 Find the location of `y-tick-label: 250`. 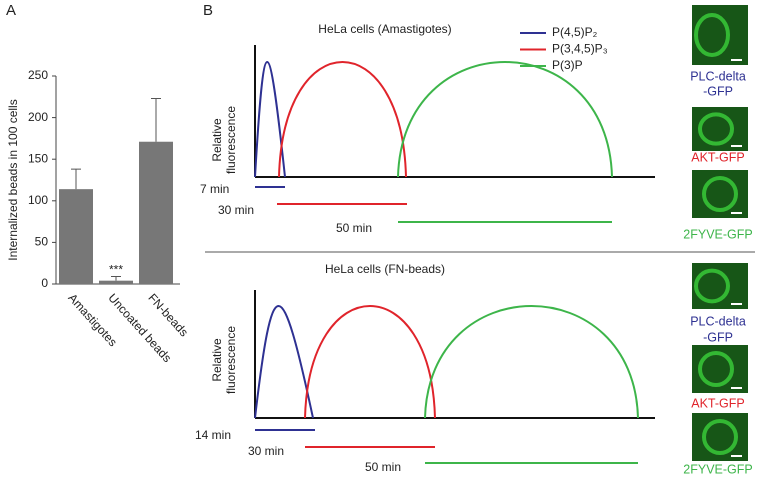

y-tick-label: 250 is located at coordinates (38, 75).